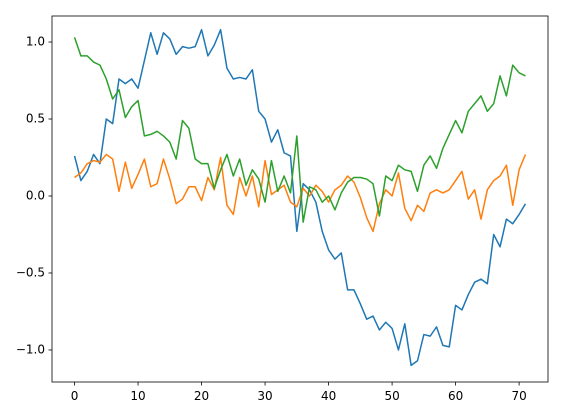  Describe the element at coordinates (35, 119) in the screenshot. I see `y-tick-label: 0.5` at that location.